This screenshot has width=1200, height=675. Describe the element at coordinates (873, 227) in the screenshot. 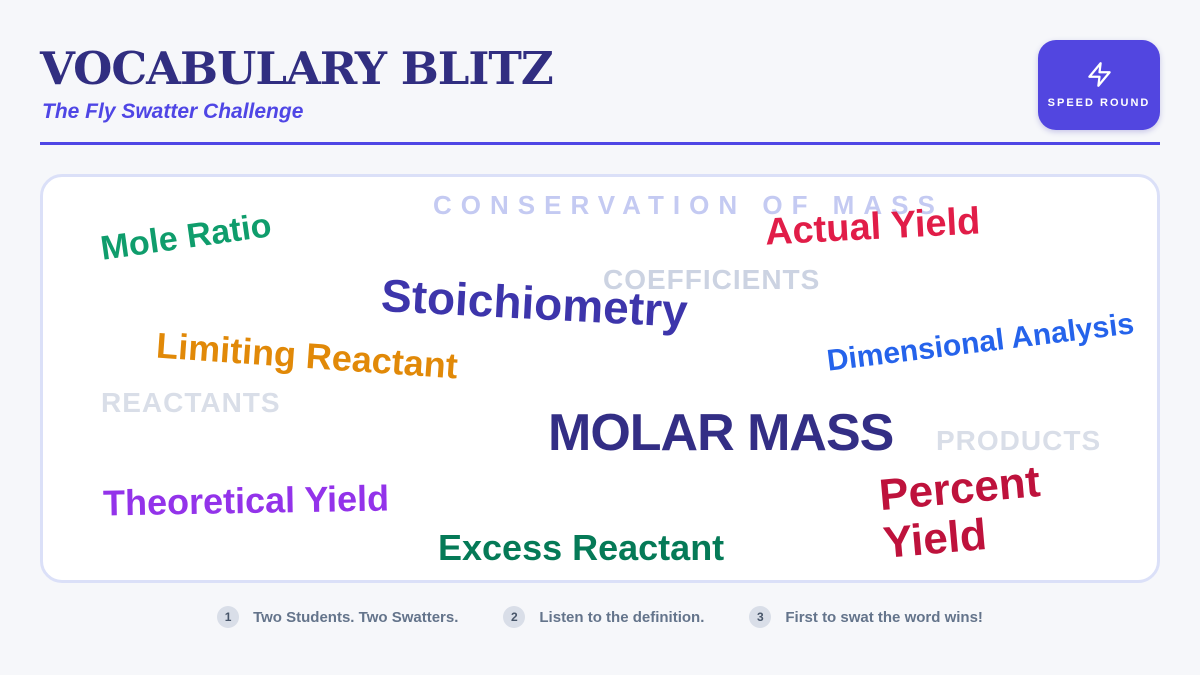

I see `cloud-word-actual-yield: Actual Yield` at that location.